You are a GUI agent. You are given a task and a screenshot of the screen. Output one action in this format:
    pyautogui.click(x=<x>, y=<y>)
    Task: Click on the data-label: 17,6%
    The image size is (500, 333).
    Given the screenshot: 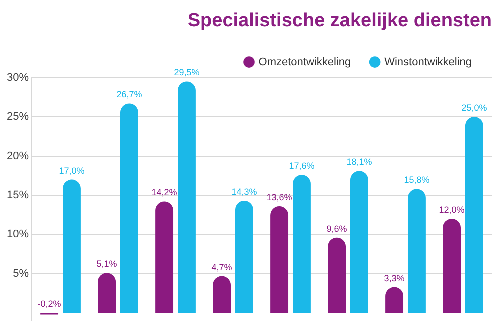 What is the action you would take?
    pyautogui.click(x=302, y=166)
    